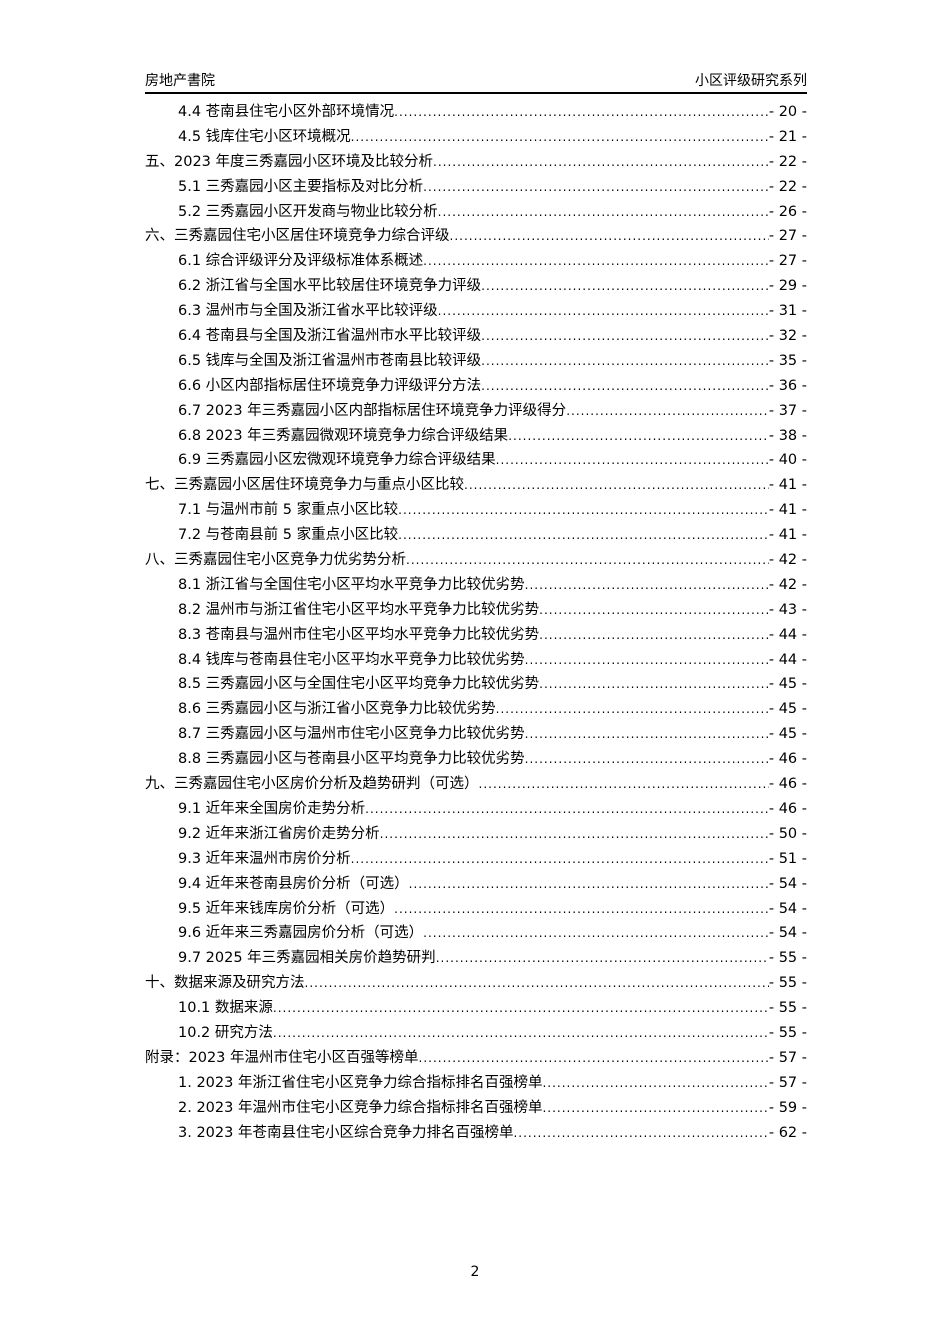  What do you see at coordinates (476, 834) in the screenshot?
I see `toc-entry: 9.2 近年来浙江省房价走势分析 - 50 -` at bounding box center [476, 834].